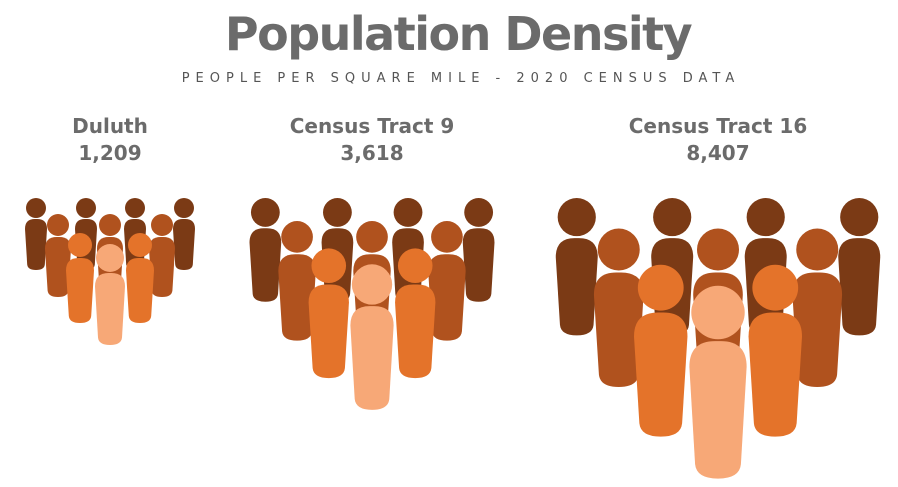 The image size is (898, 487). Describe the element at coordinates (371, 153) in the screenshot. I see `value-label: 3,618` at that location.